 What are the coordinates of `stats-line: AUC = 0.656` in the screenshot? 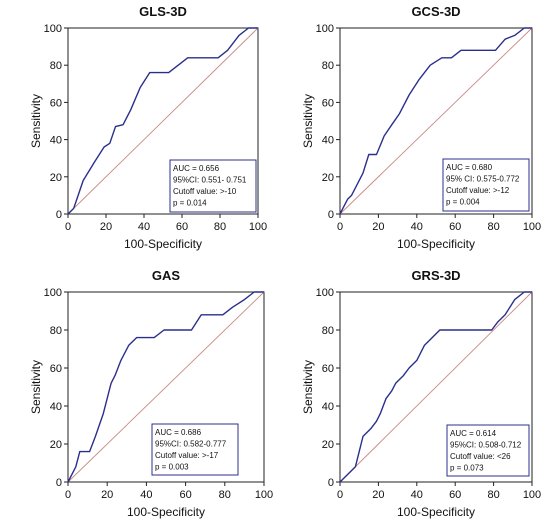 It's located at (196, 168).